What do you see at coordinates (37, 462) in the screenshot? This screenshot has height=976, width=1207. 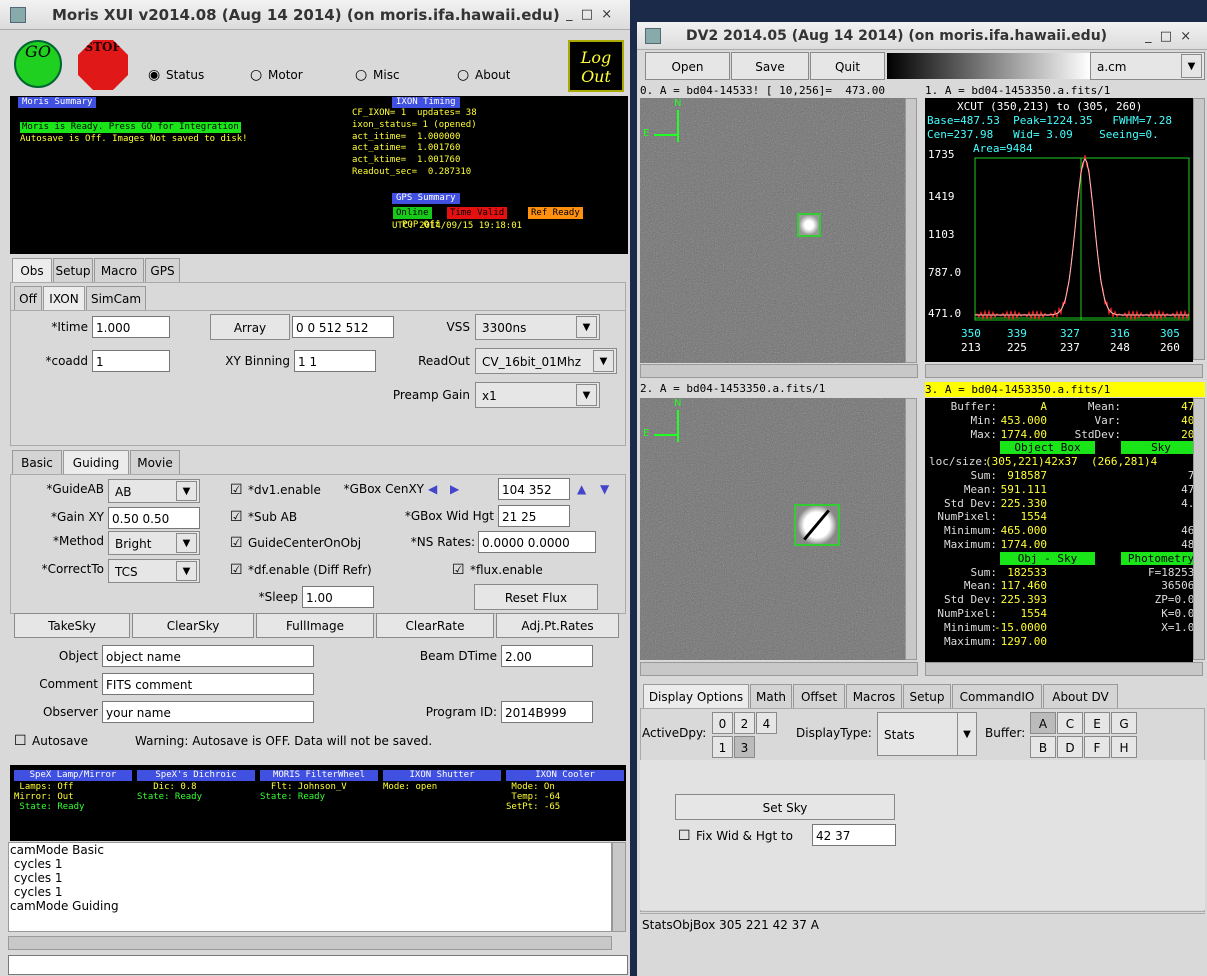 I see `tab: Basic` at bounding box center [37, 462].